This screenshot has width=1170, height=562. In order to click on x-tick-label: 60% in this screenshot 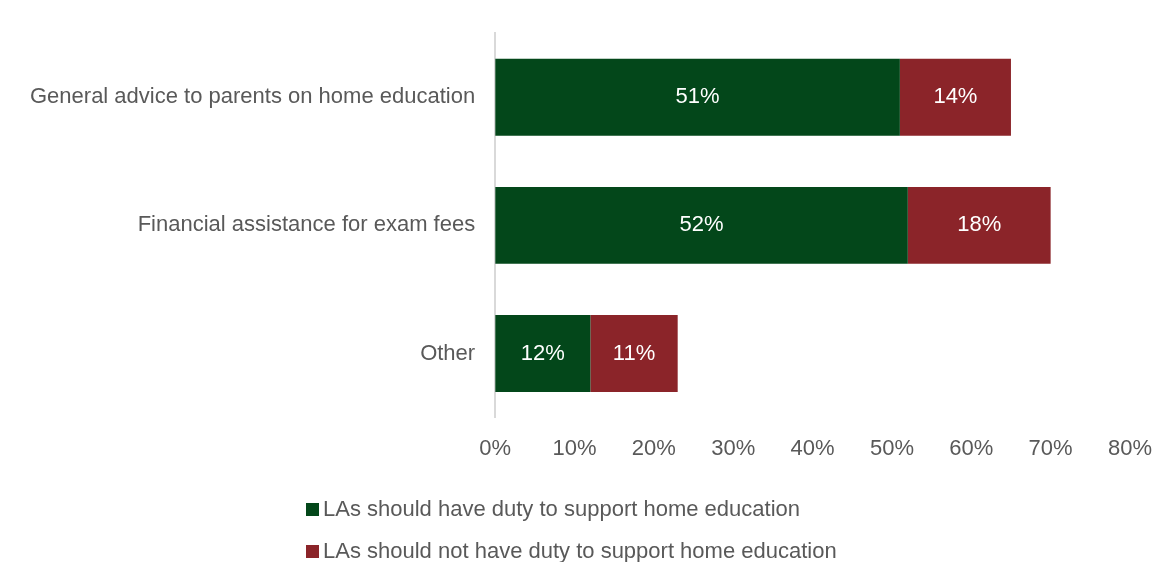, I will do `click(971, 447)`.